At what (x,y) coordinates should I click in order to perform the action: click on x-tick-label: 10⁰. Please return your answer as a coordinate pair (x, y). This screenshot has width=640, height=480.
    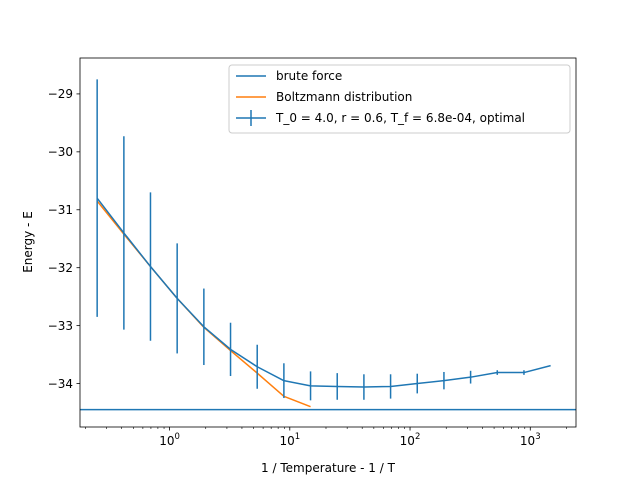
    Looking at the image, I should click on (169, 440).